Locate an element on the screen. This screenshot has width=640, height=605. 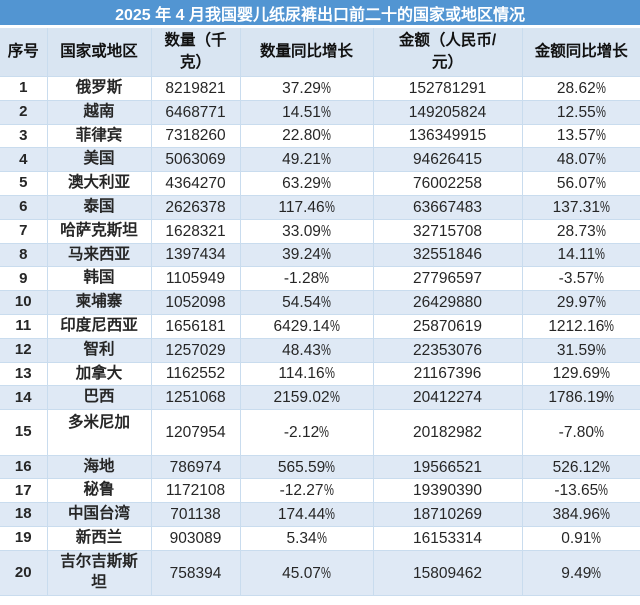
quantity-growth-cell: 5.34% is located at coordinates (306, 538).